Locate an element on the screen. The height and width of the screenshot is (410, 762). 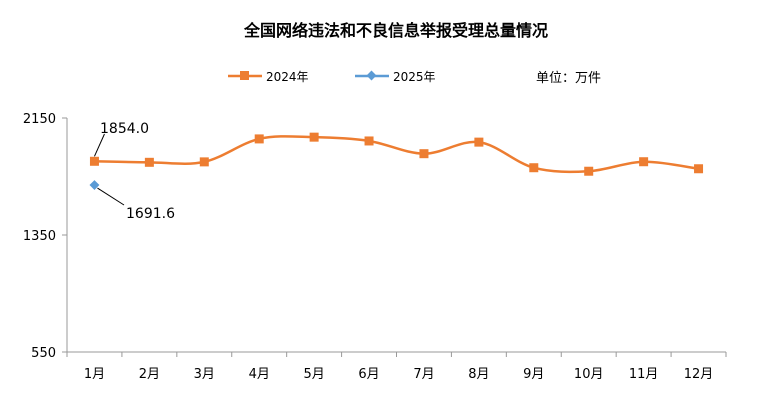
data-label: 1691.6 is located at coordinates (150, 214).